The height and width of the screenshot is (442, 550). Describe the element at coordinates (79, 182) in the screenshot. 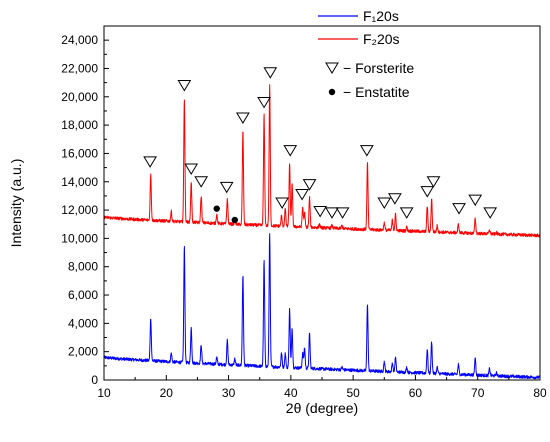

I see `y-tick-label-14000: 14,000` at that location.